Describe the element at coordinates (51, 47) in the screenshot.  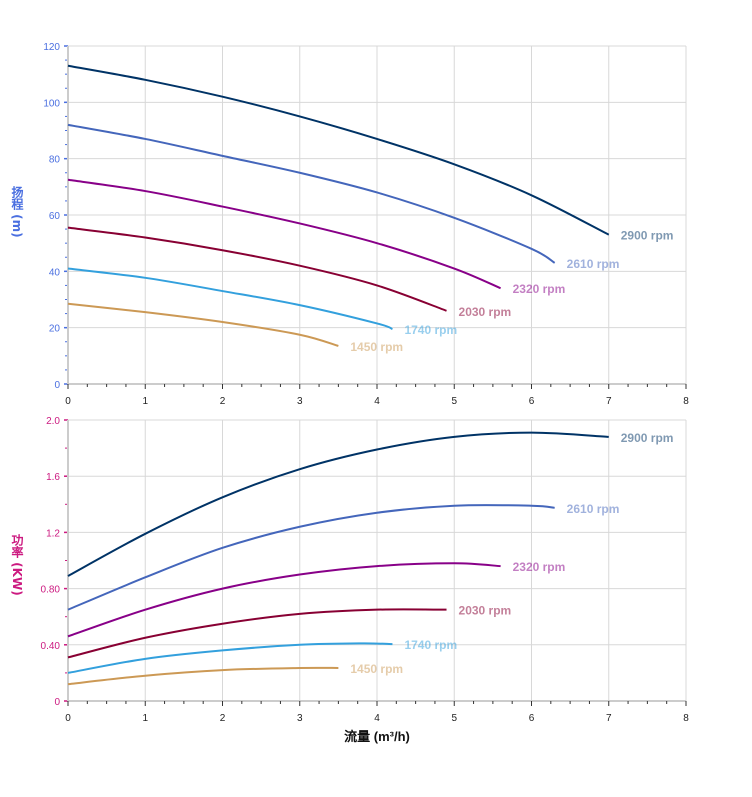
I see `y-tick-label: 120` at that location.